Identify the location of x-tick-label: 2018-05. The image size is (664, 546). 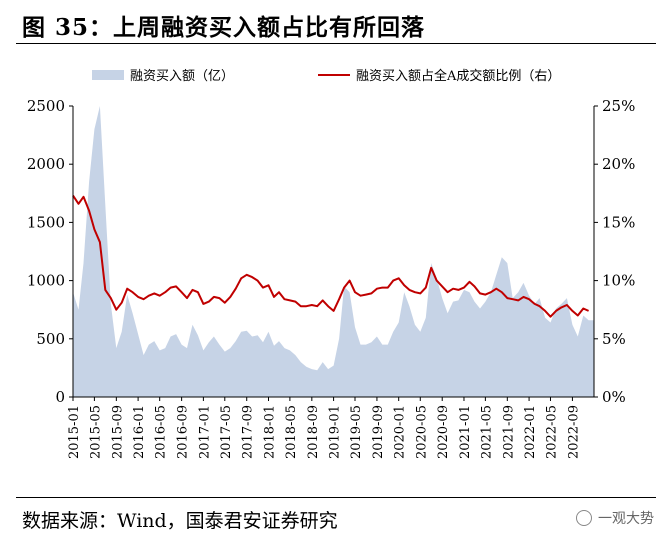
(291, 432).